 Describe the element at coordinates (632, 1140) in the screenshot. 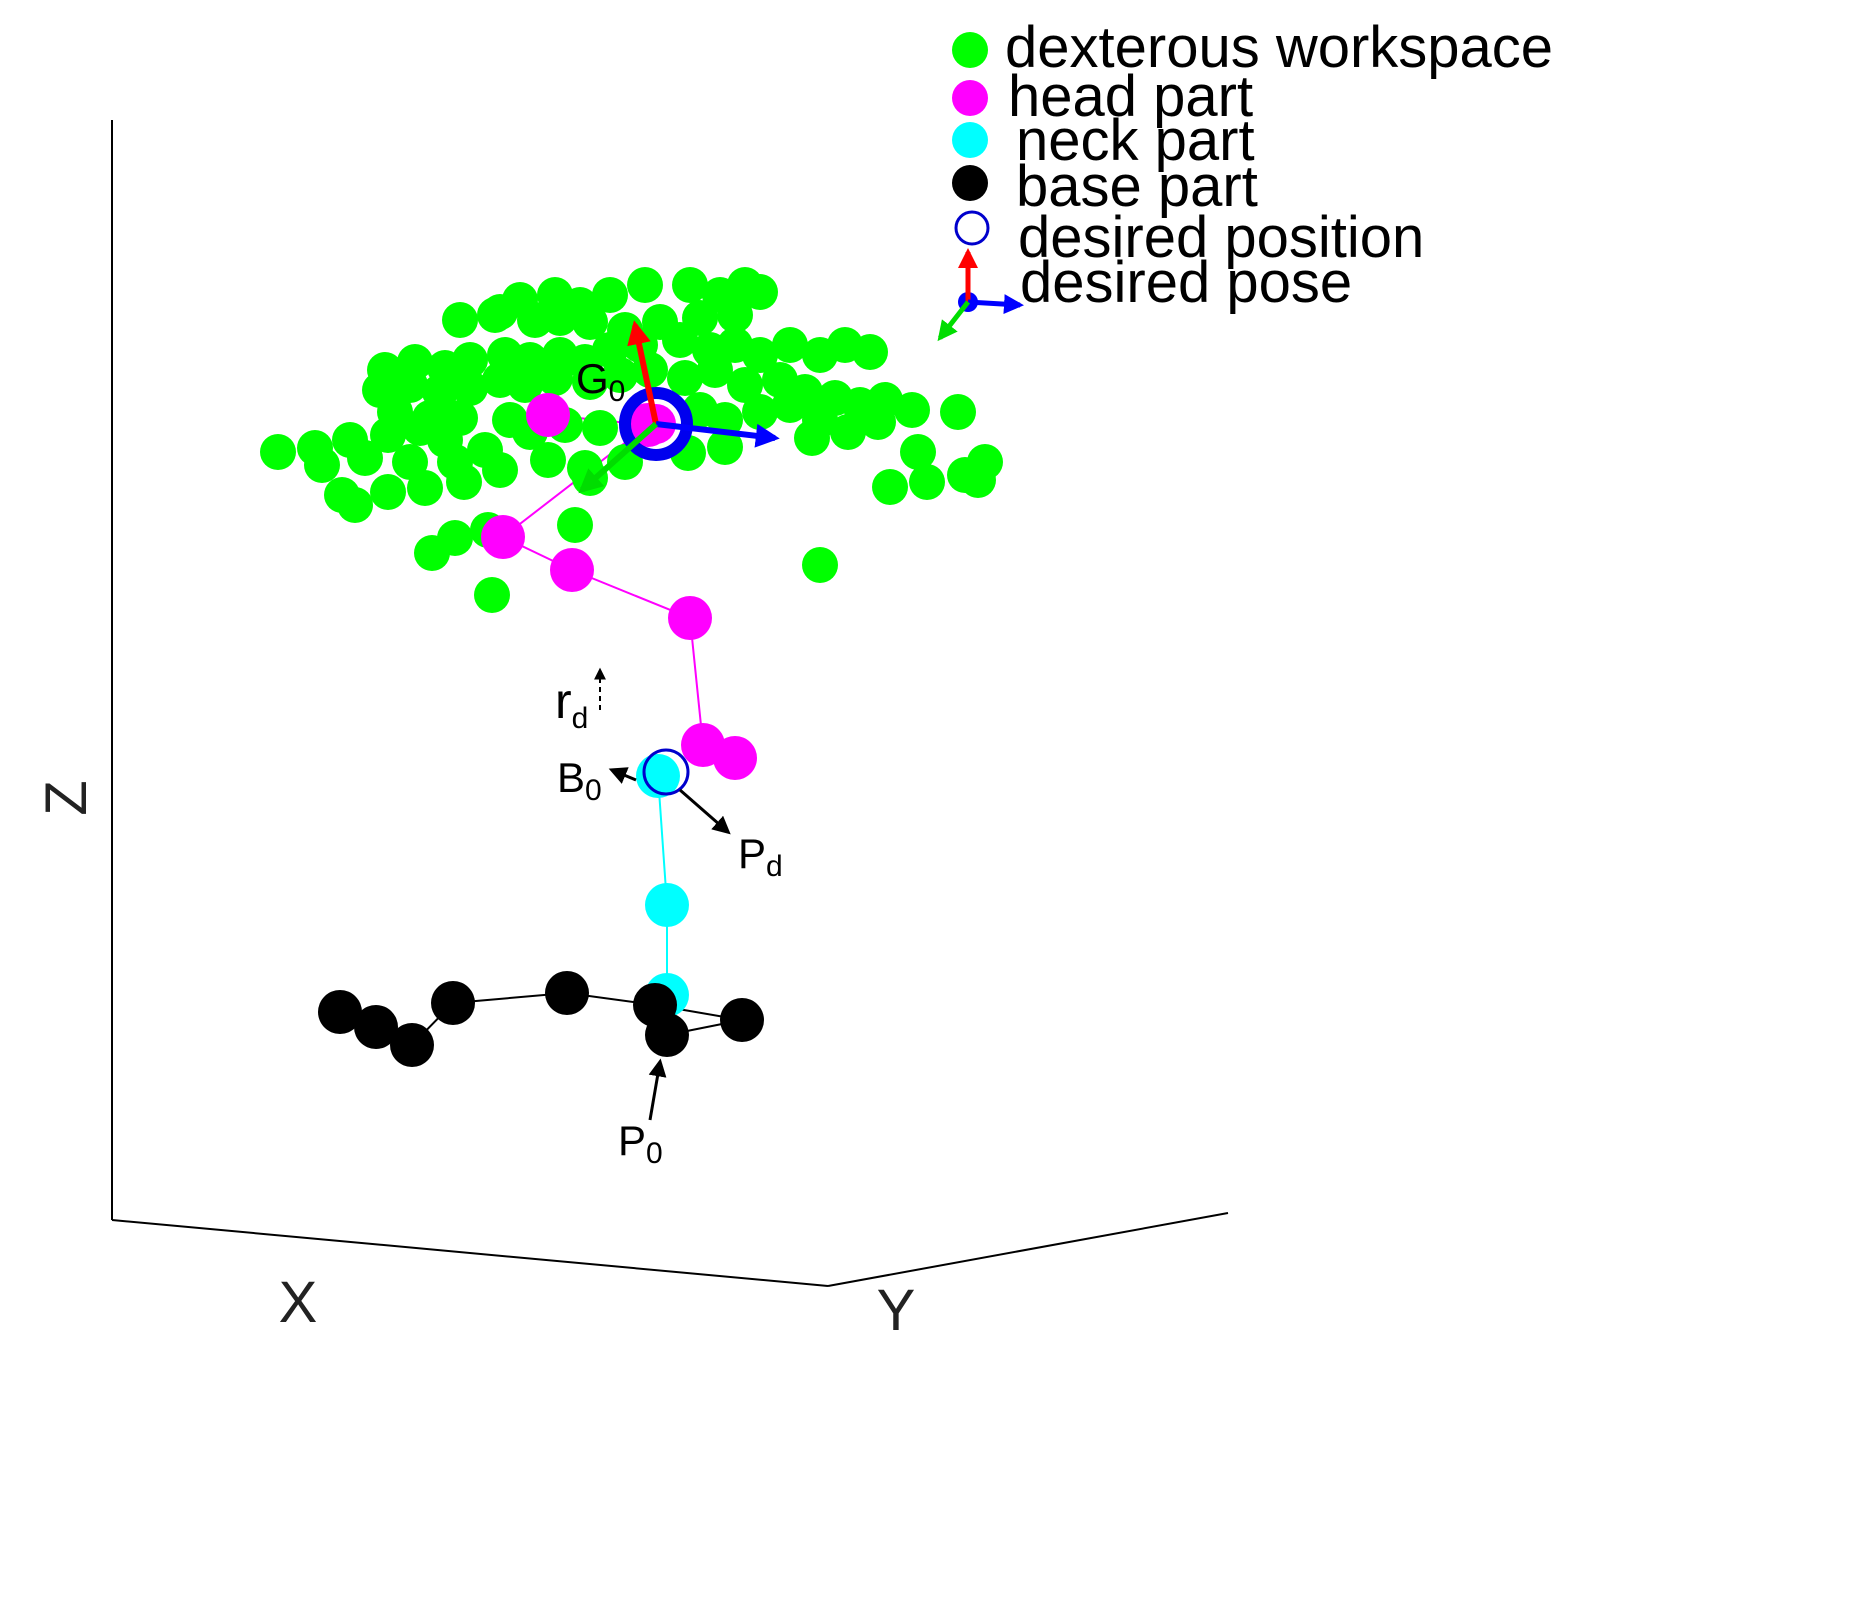

I see `annotation-p0-label: P` at that location.